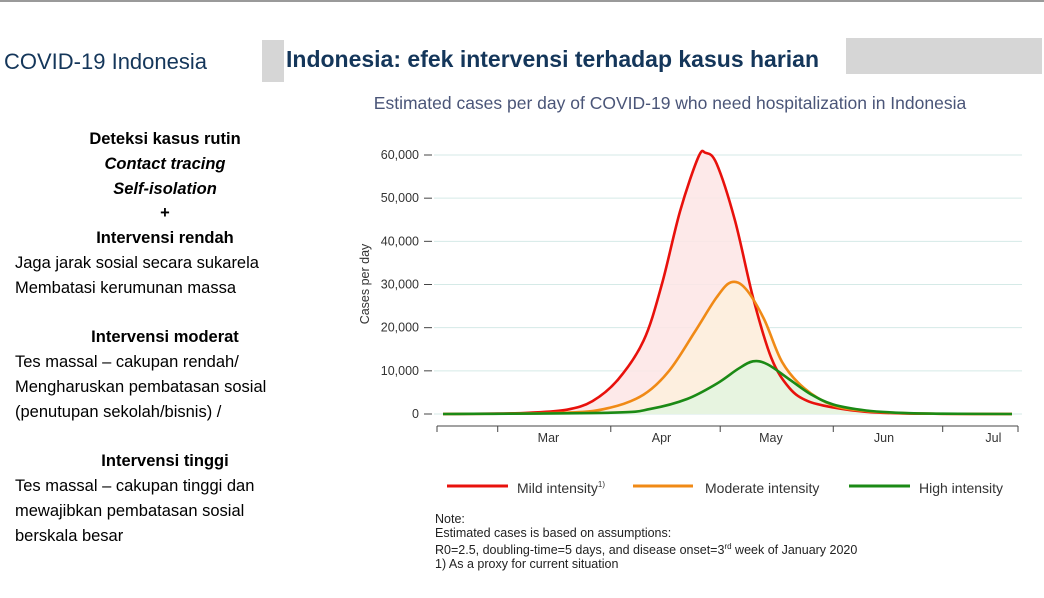  What do you see at coordinates (794, 550) in the screenshot?
I see `note-text: week of January 2020` at bounding box center [794, 550].